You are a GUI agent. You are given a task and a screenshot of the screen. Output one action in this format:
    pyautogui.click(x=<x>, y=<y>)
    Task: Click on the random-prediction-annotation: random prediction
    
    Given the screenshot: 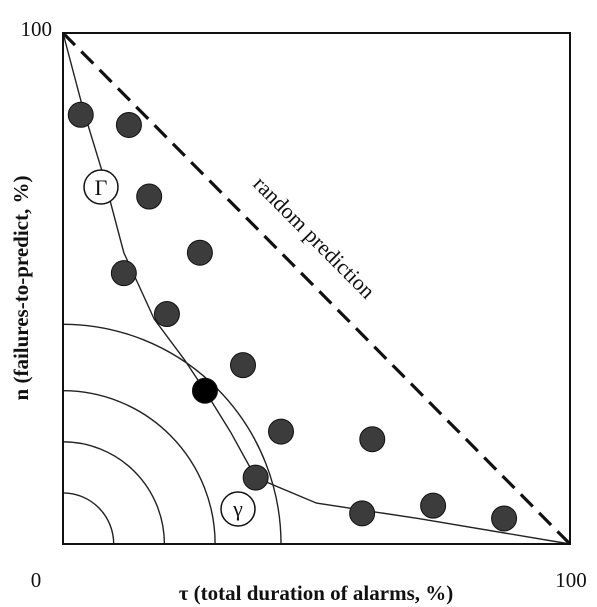 What is the action you would take?
    pyautogui.click(x=314, y=237)
    